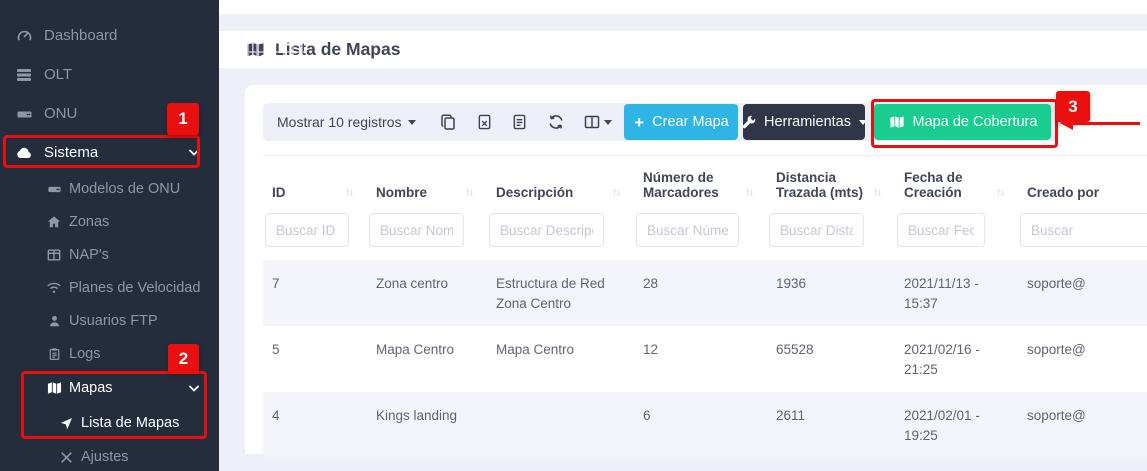 This screenshot has height=471, width=1147. I want to click on table-filter-row, so click(705, 234).